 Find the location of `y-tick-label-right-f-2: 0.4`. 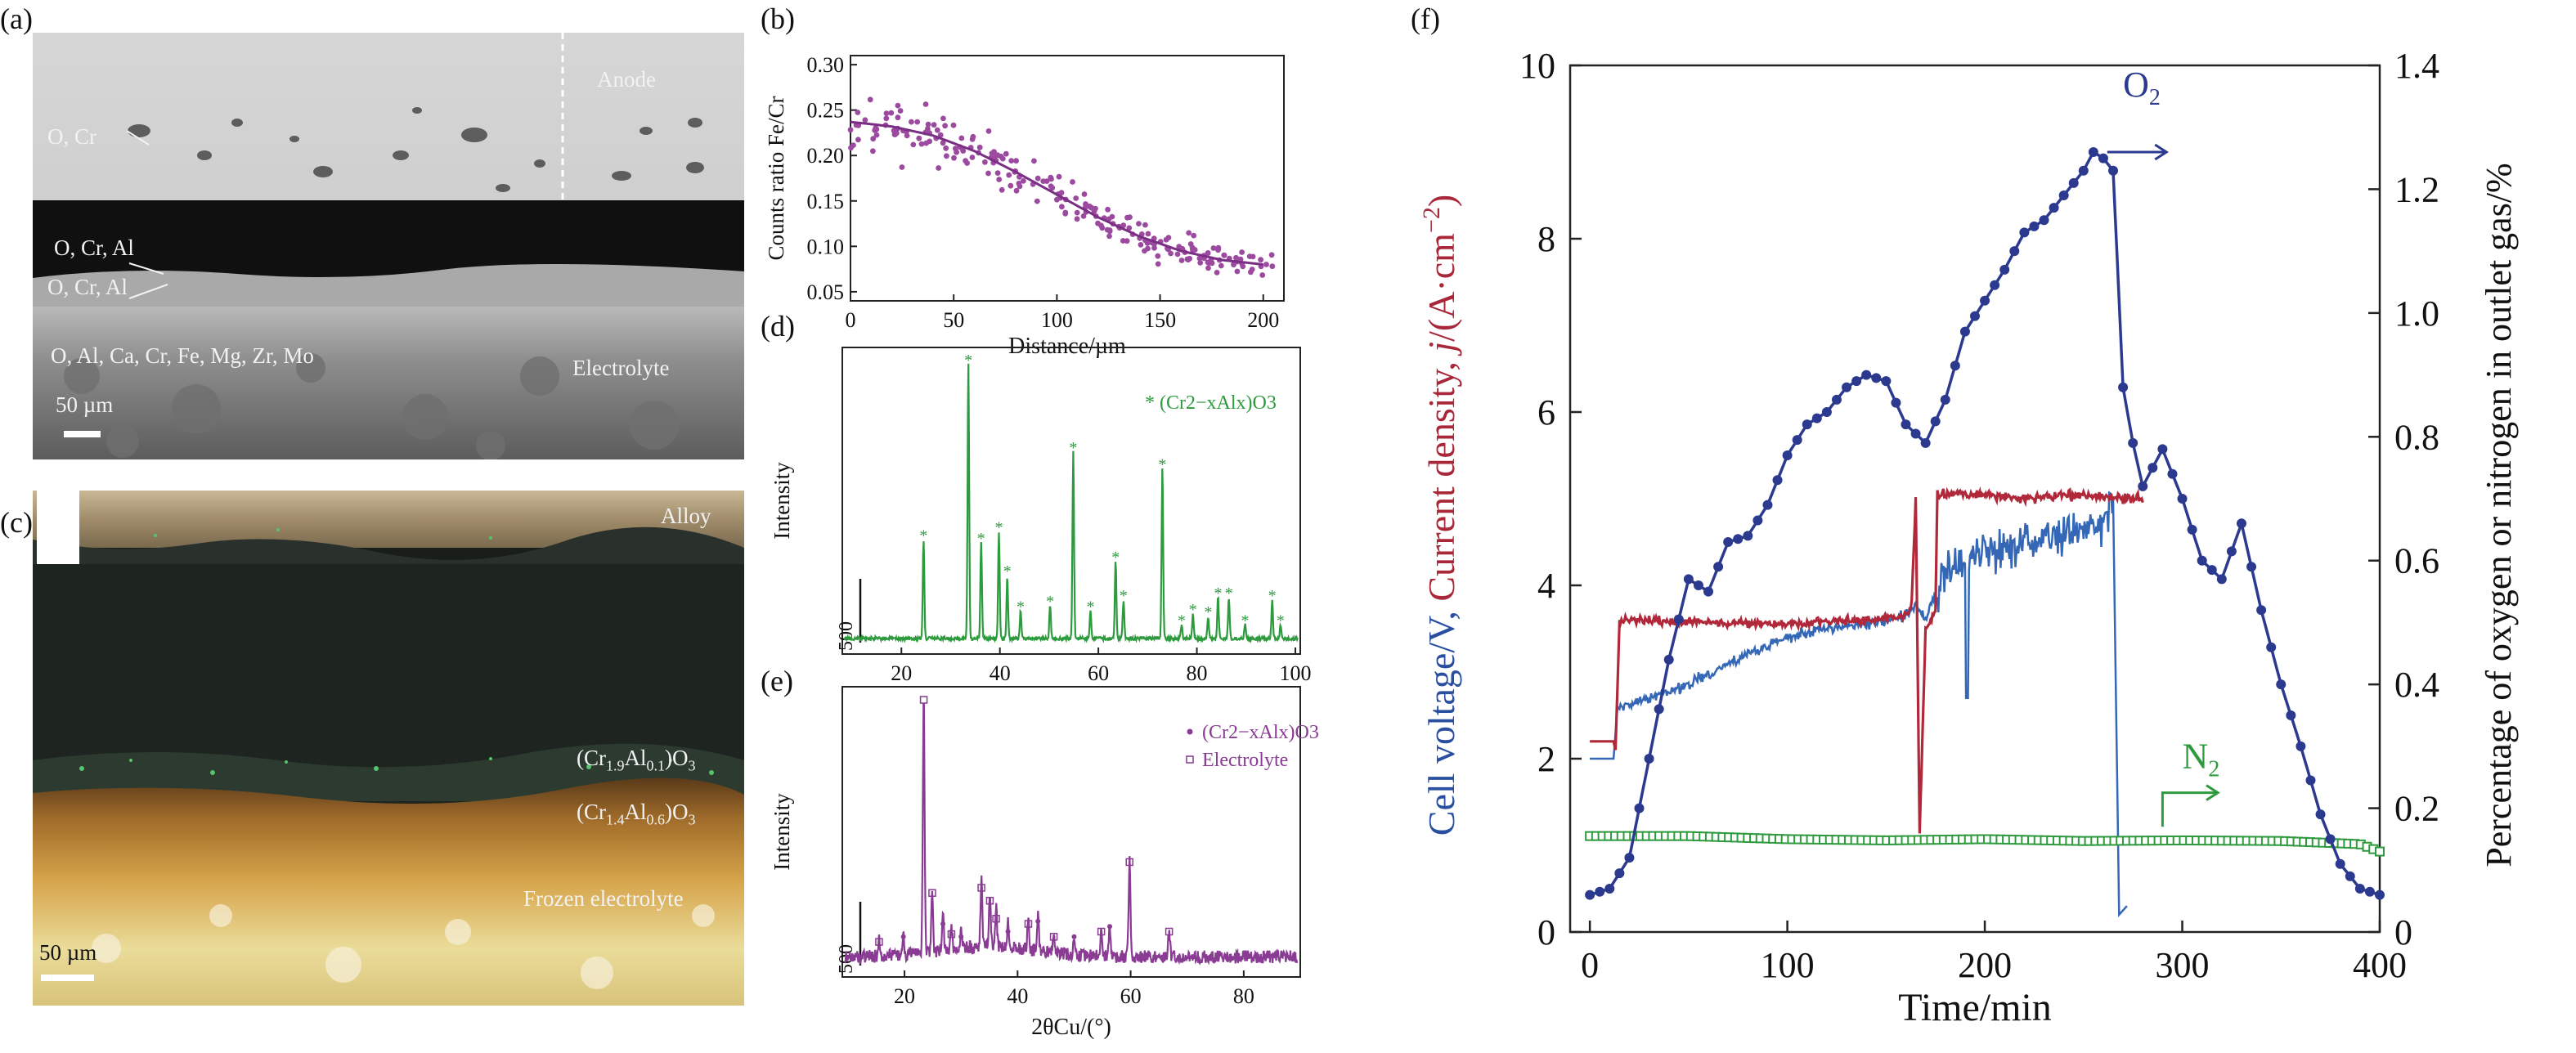

y-tick-label-right-f-2: 0.4 is located at coordinates (2417, 685).